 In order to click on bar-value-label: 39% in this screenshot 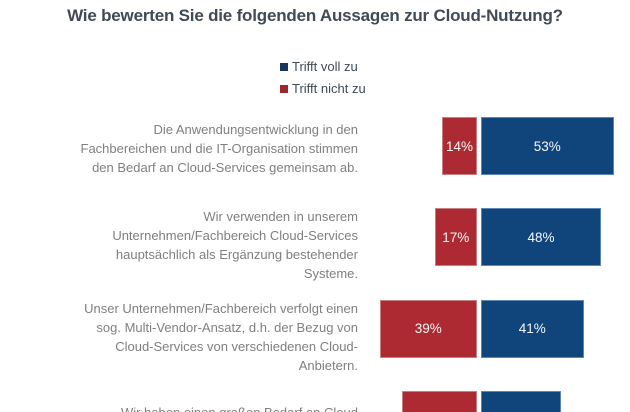, I will do `click(428, 329)`.